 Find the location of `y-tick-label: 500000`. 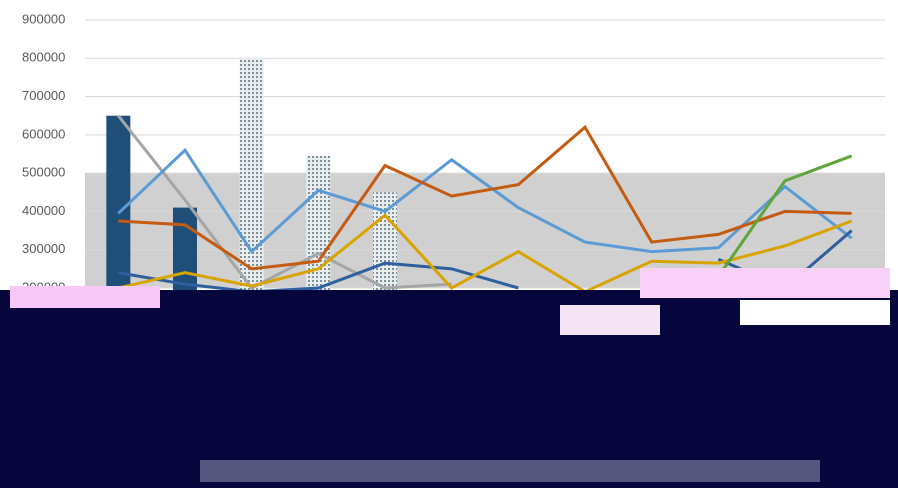

y-tick-label: 500000 is located at coordinates (43, 172).